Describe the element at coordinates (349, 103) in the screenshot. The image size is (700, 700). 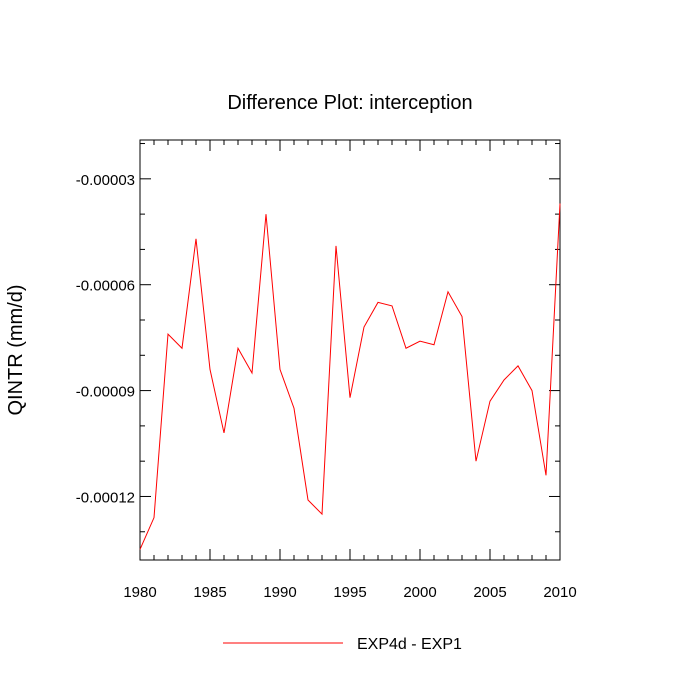
I see `chart-title: Difference Plot: interception` at that location.